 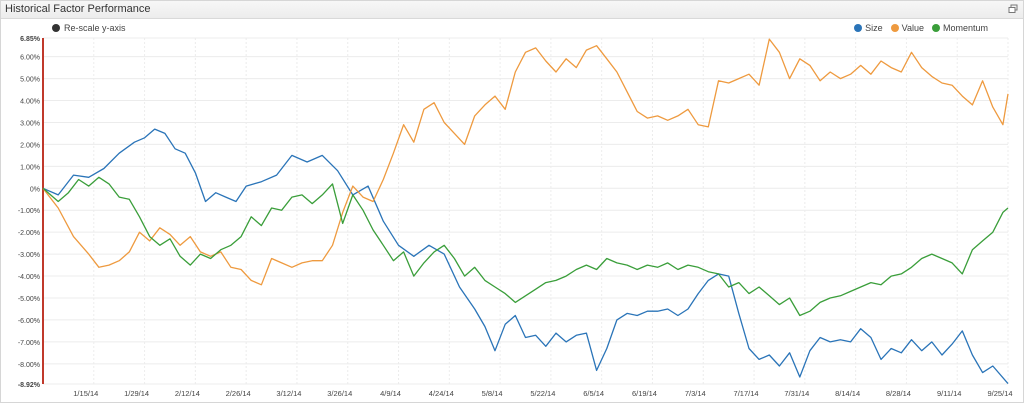 What do you see at coordinates (30, 39) in the screenshot?
I see `y-tick-label: 6.85%` at bounding box center [30, 39].